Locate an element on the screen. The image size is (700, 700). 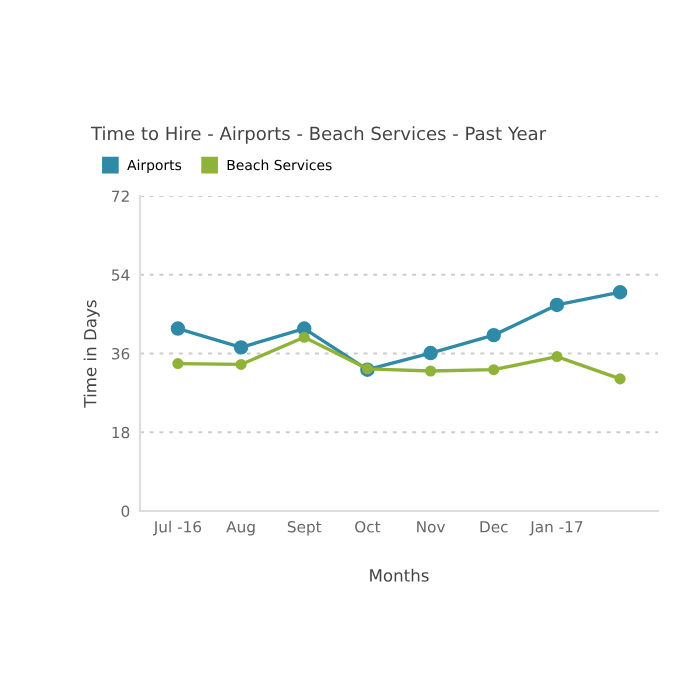
y-axis-title: Time in Days is located at coordinates (91, 354).